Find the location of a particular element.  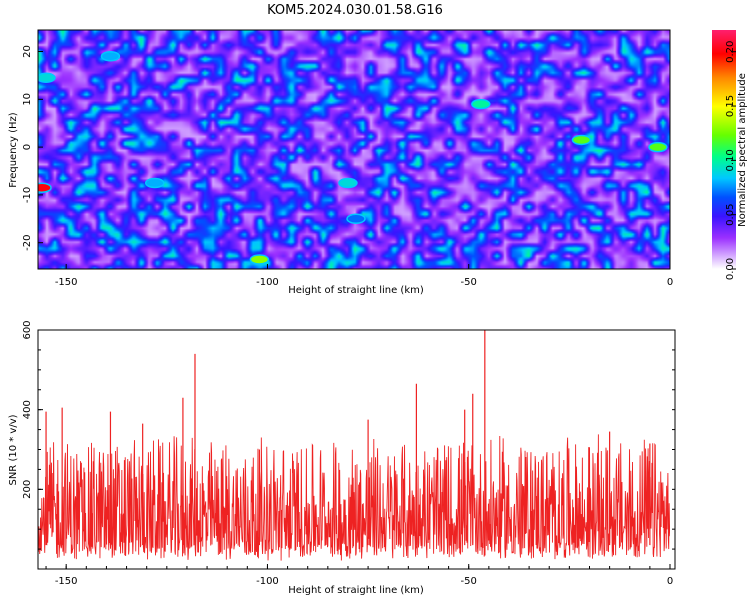

colorbar-label: Normalized spectral amplitude is located at coordinates (742, 150).